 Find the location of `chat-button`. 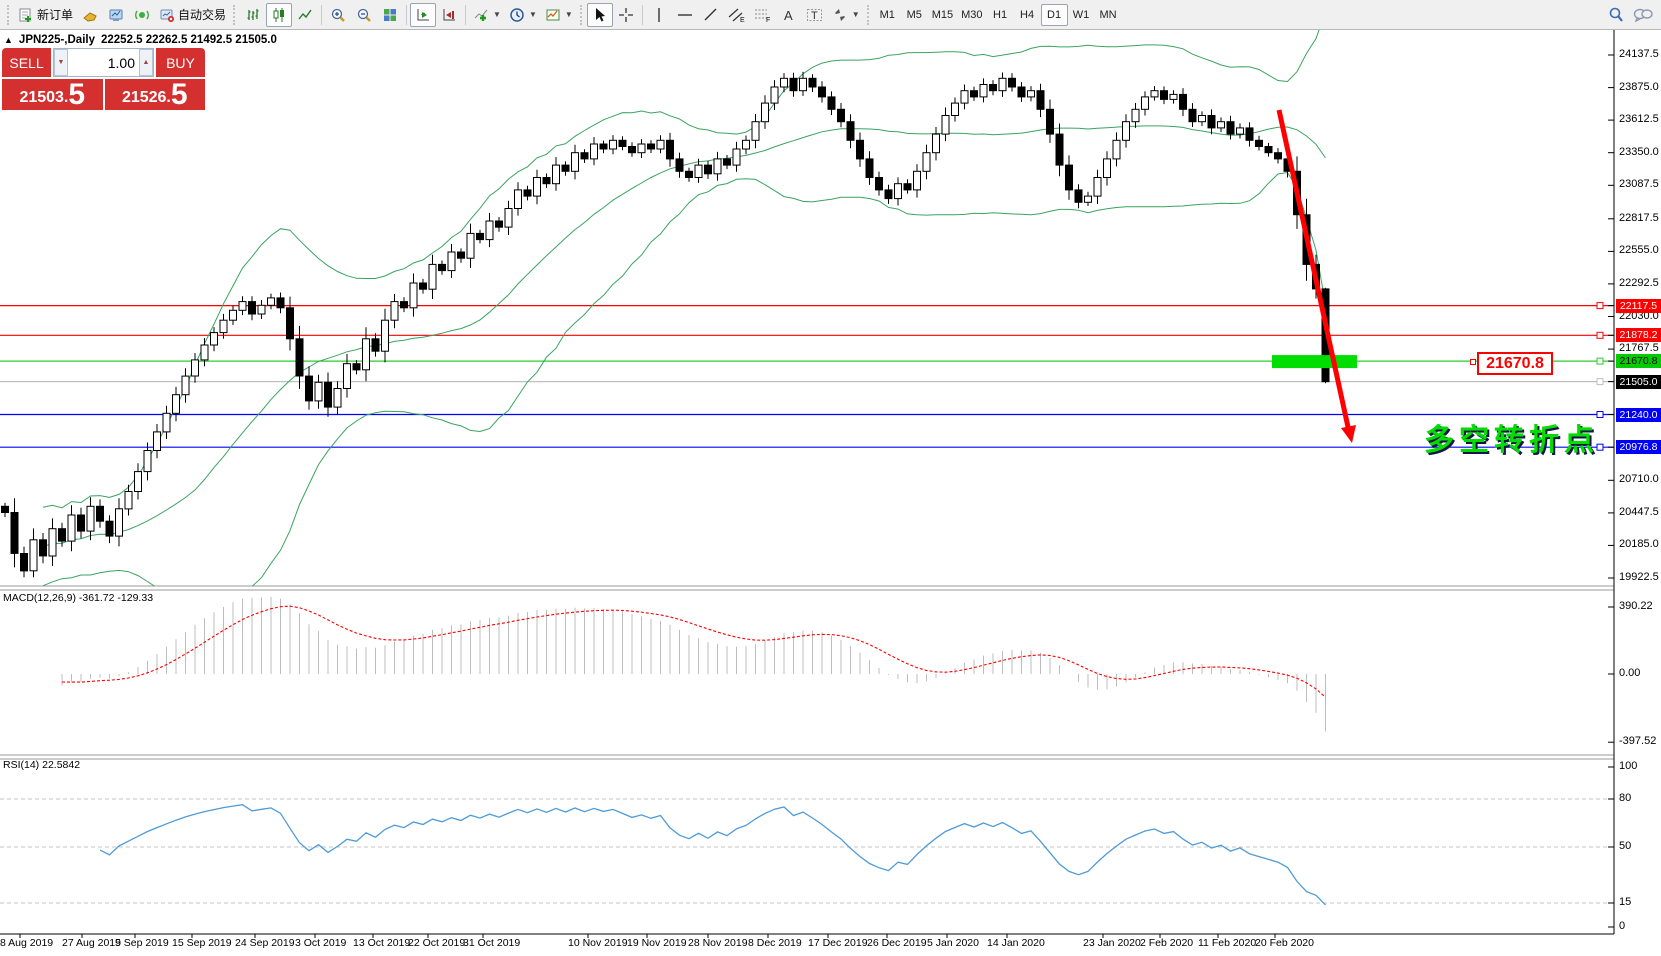

chat-button is located at coordinates (1643, 15).